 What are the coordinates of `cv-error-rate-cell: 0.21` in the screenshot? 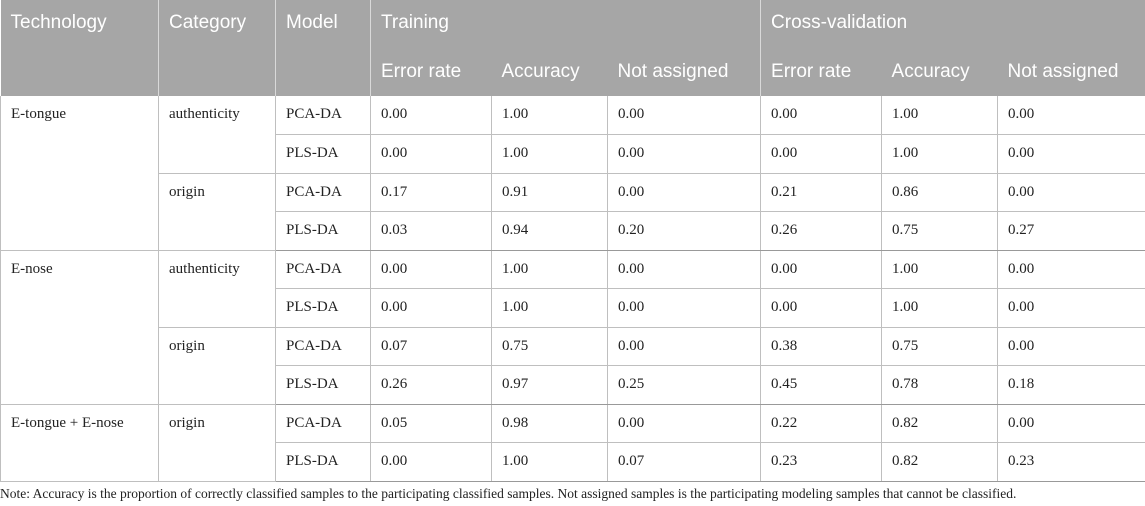 It's located at (821, 192).